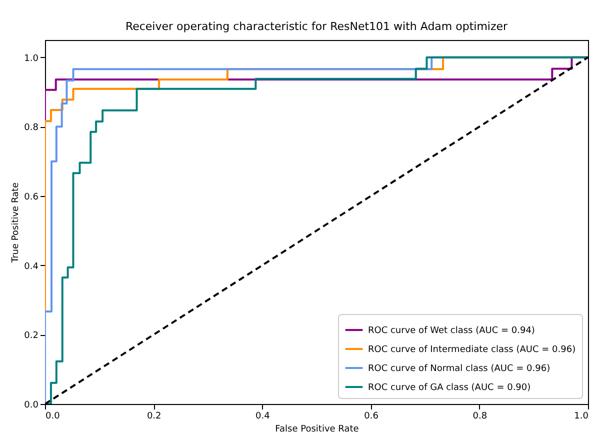 The image size is (608, 435). What do you see at coordinates (449, 388) in the screenshot?
I see `legend-label: ROC curve of GA class (AUC = 0.90)` at bounding box center [449, 388].